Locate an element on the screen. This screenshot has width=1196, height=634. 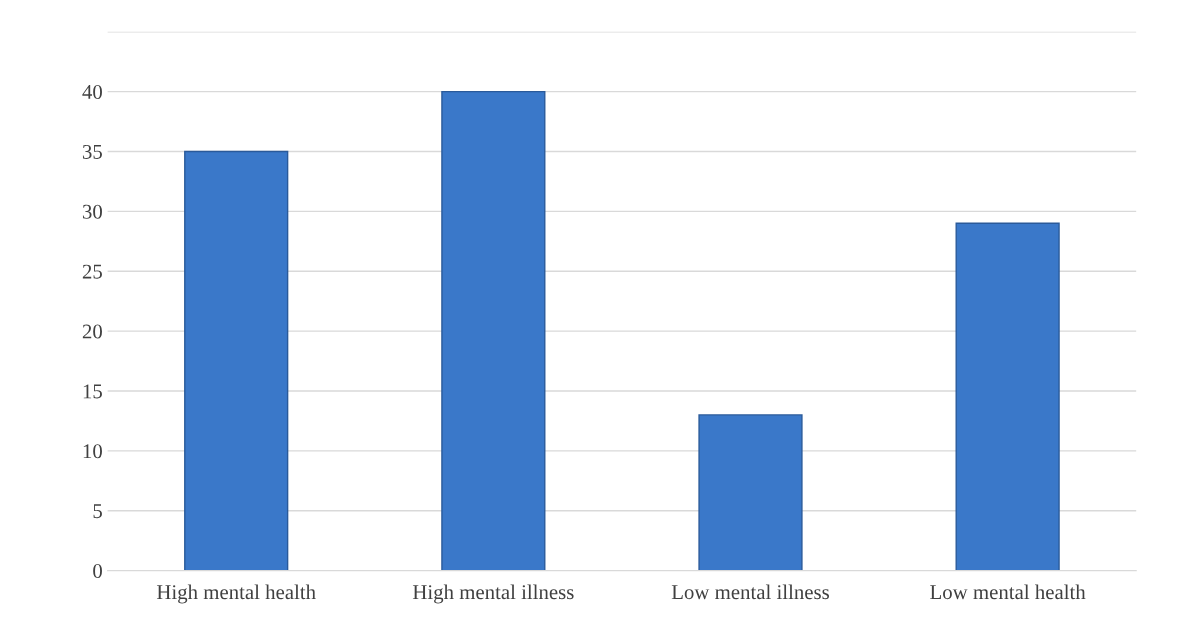
x-tick-label: High mental illness is located at coordinates (493, 594).